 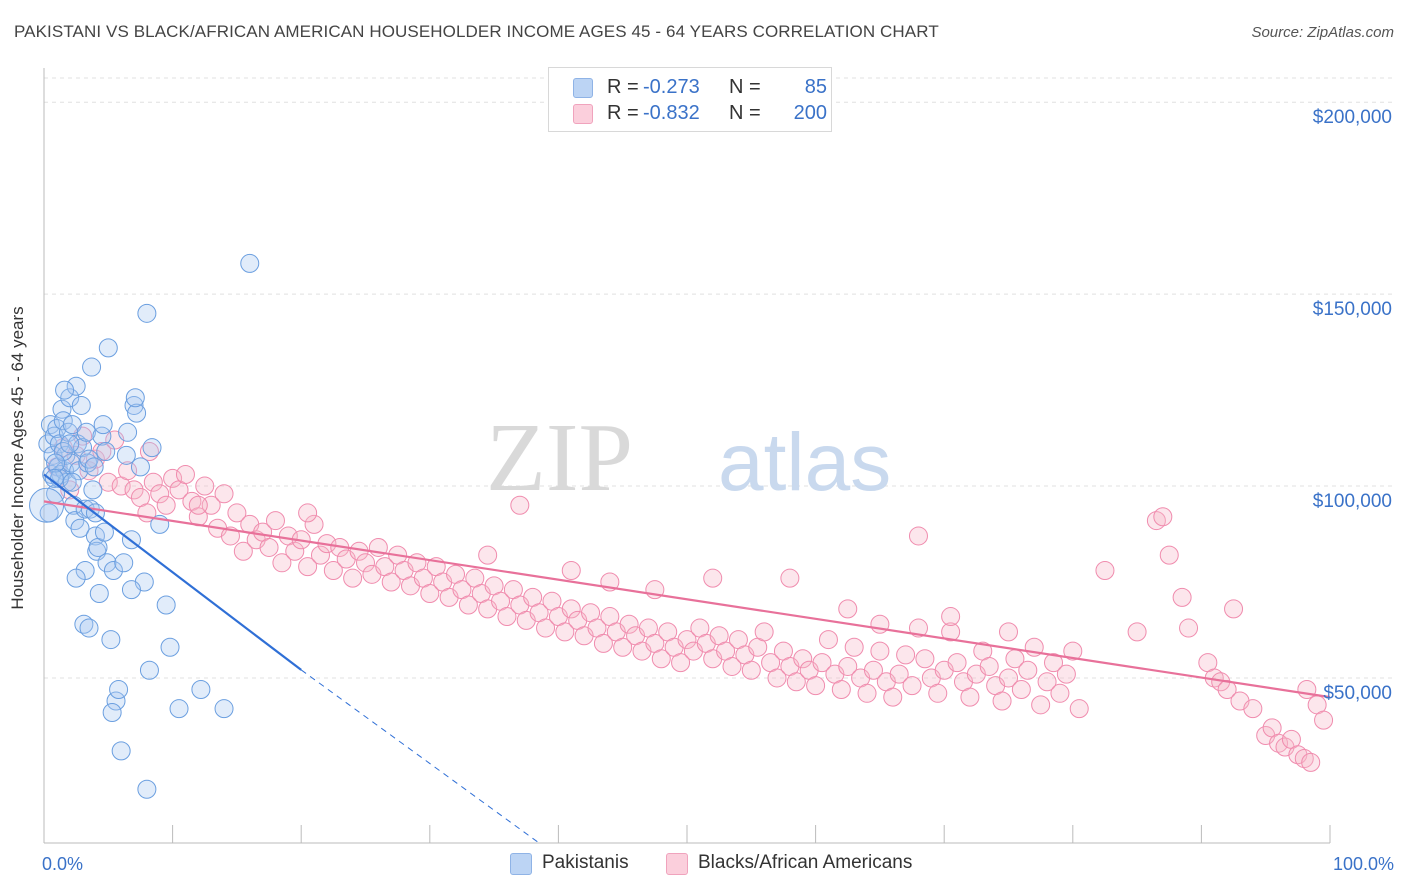 I want to click on series-legend: Pakistanis Blacks/African Americans, so click(x=703, y=865).